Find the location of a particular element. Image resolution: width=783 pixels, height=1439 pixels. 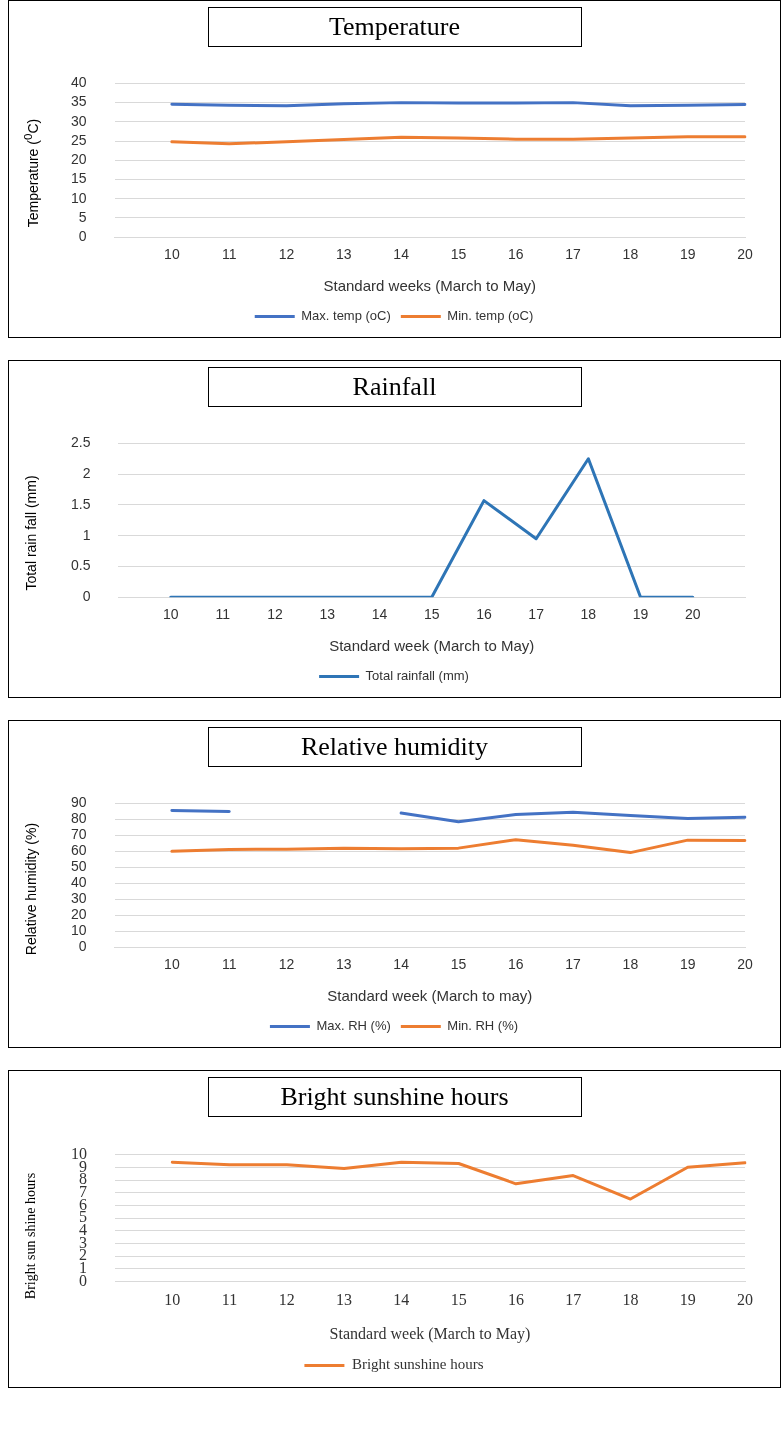

y-tick-label: 2.5 is located at coordinates (80, 442).